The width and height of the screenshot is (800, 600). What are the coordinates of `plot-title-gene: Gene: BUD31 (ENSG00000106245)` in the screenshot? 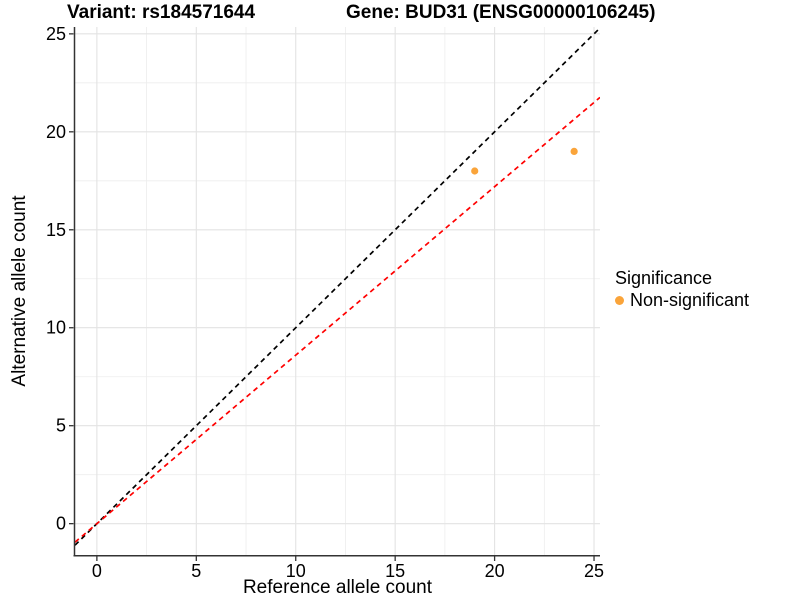 It's located at (501, 12).